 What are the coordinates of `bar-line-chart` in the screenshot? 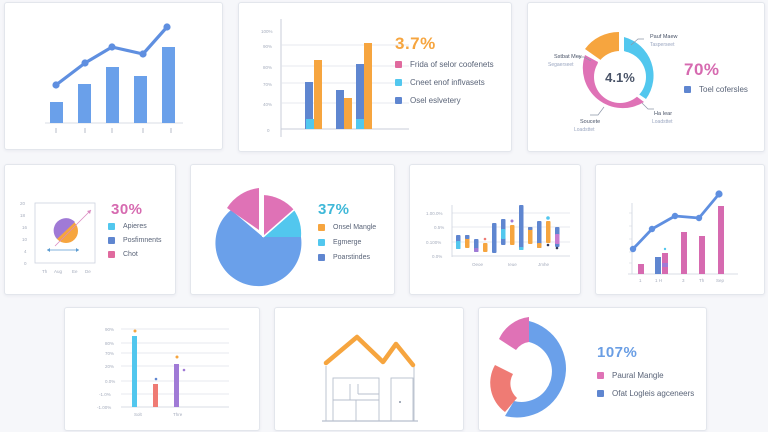 It's located at (114, 78).